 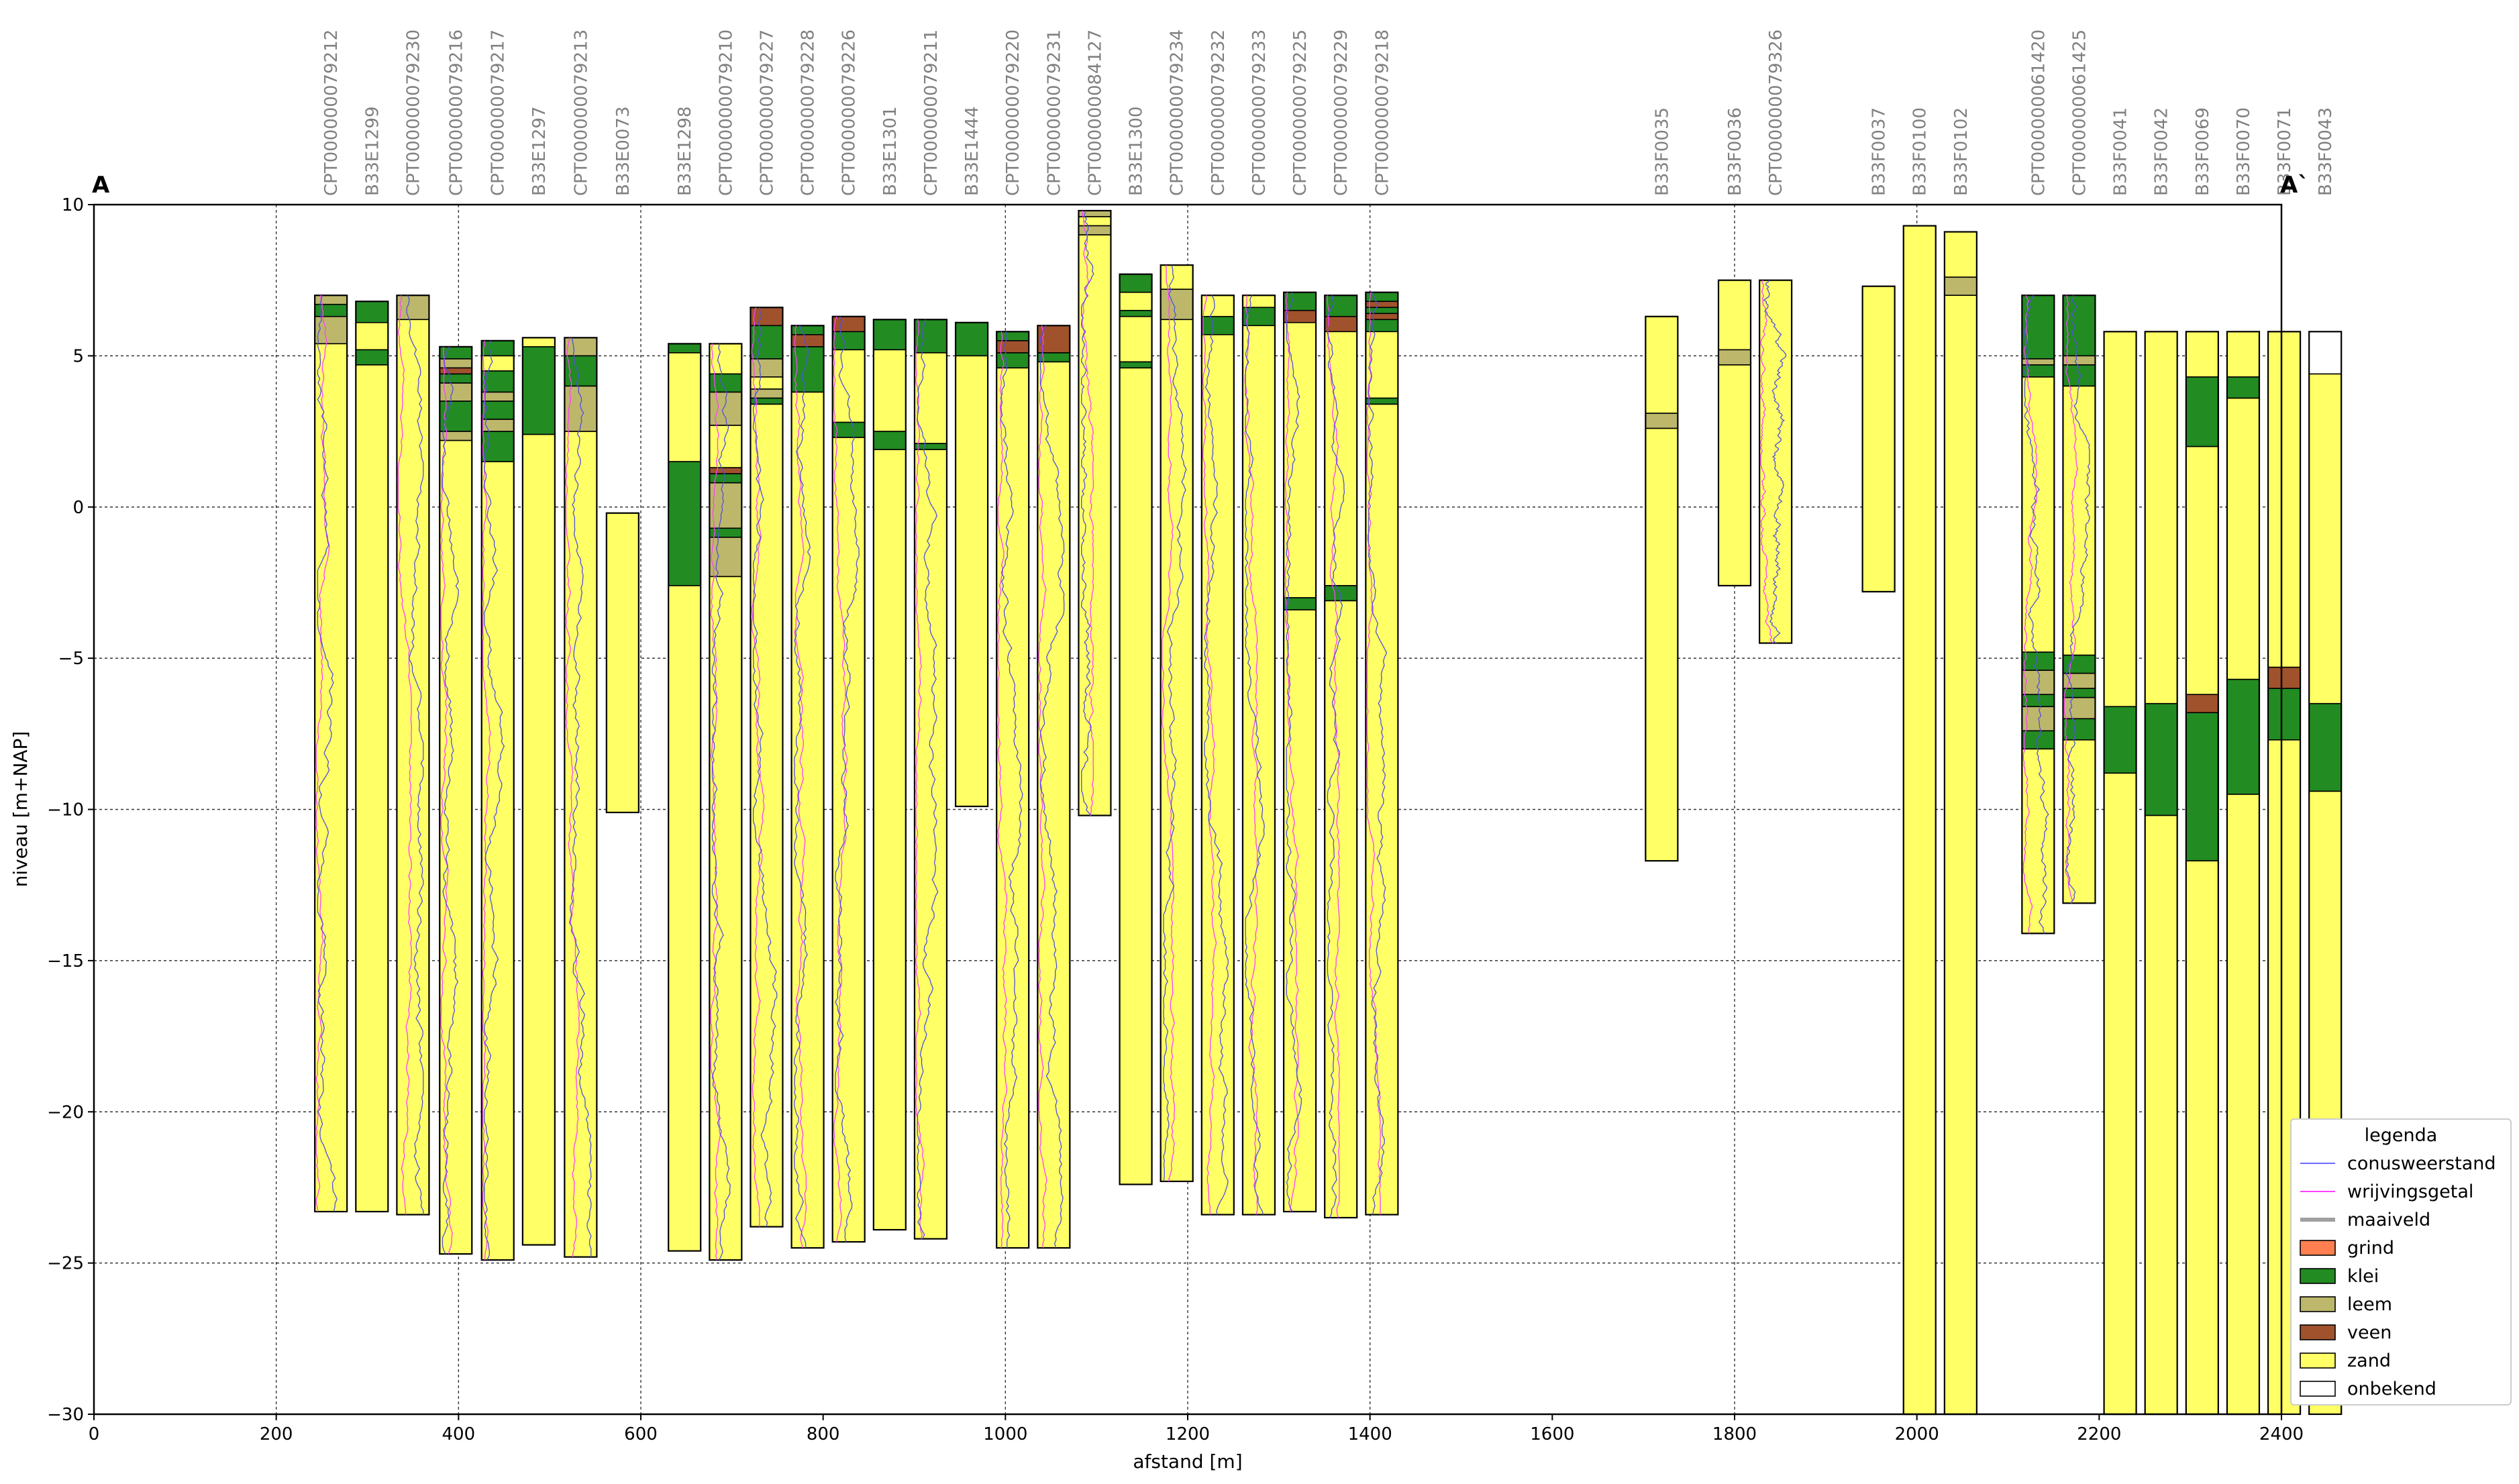 What do you see at coordinates (2369, 1332) in the screenshot?
I see `legend-label-veen: veen` at bounding box center [2369, 1332].